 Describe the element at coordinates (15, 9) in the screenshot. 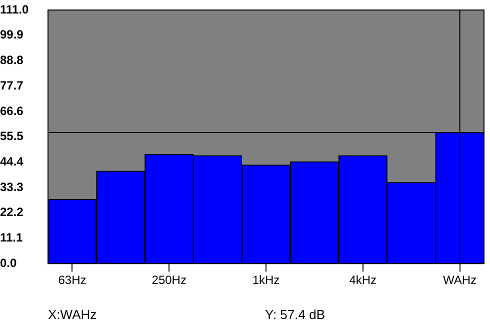

I see `y-tick-label: 111.0` at that location.